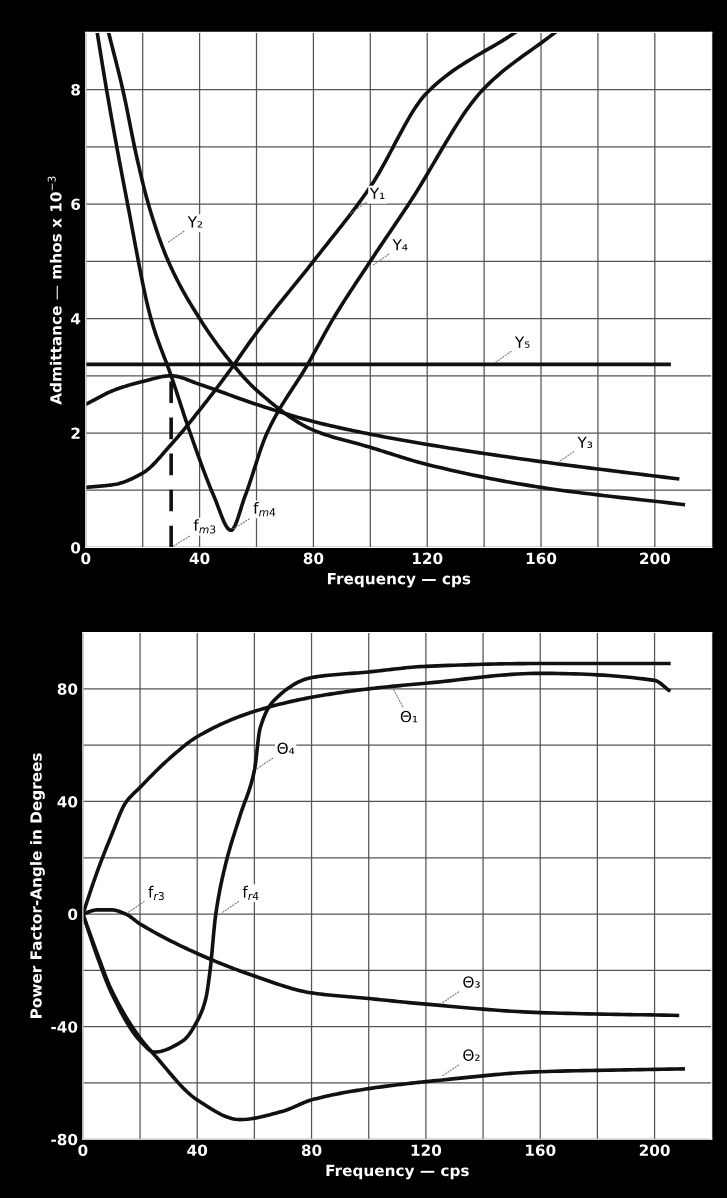 Image resolution: width=727 pixels, height=1198 pixels. I want to click on annotation: Y₂, so click(195, 222).